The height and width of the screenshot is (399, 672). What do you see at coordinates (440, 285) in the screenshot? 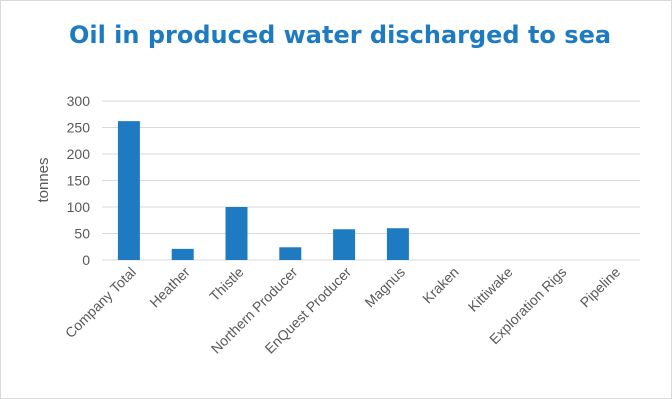
I see `x-tick-label: Kraken` at bounding box center [440, 285].